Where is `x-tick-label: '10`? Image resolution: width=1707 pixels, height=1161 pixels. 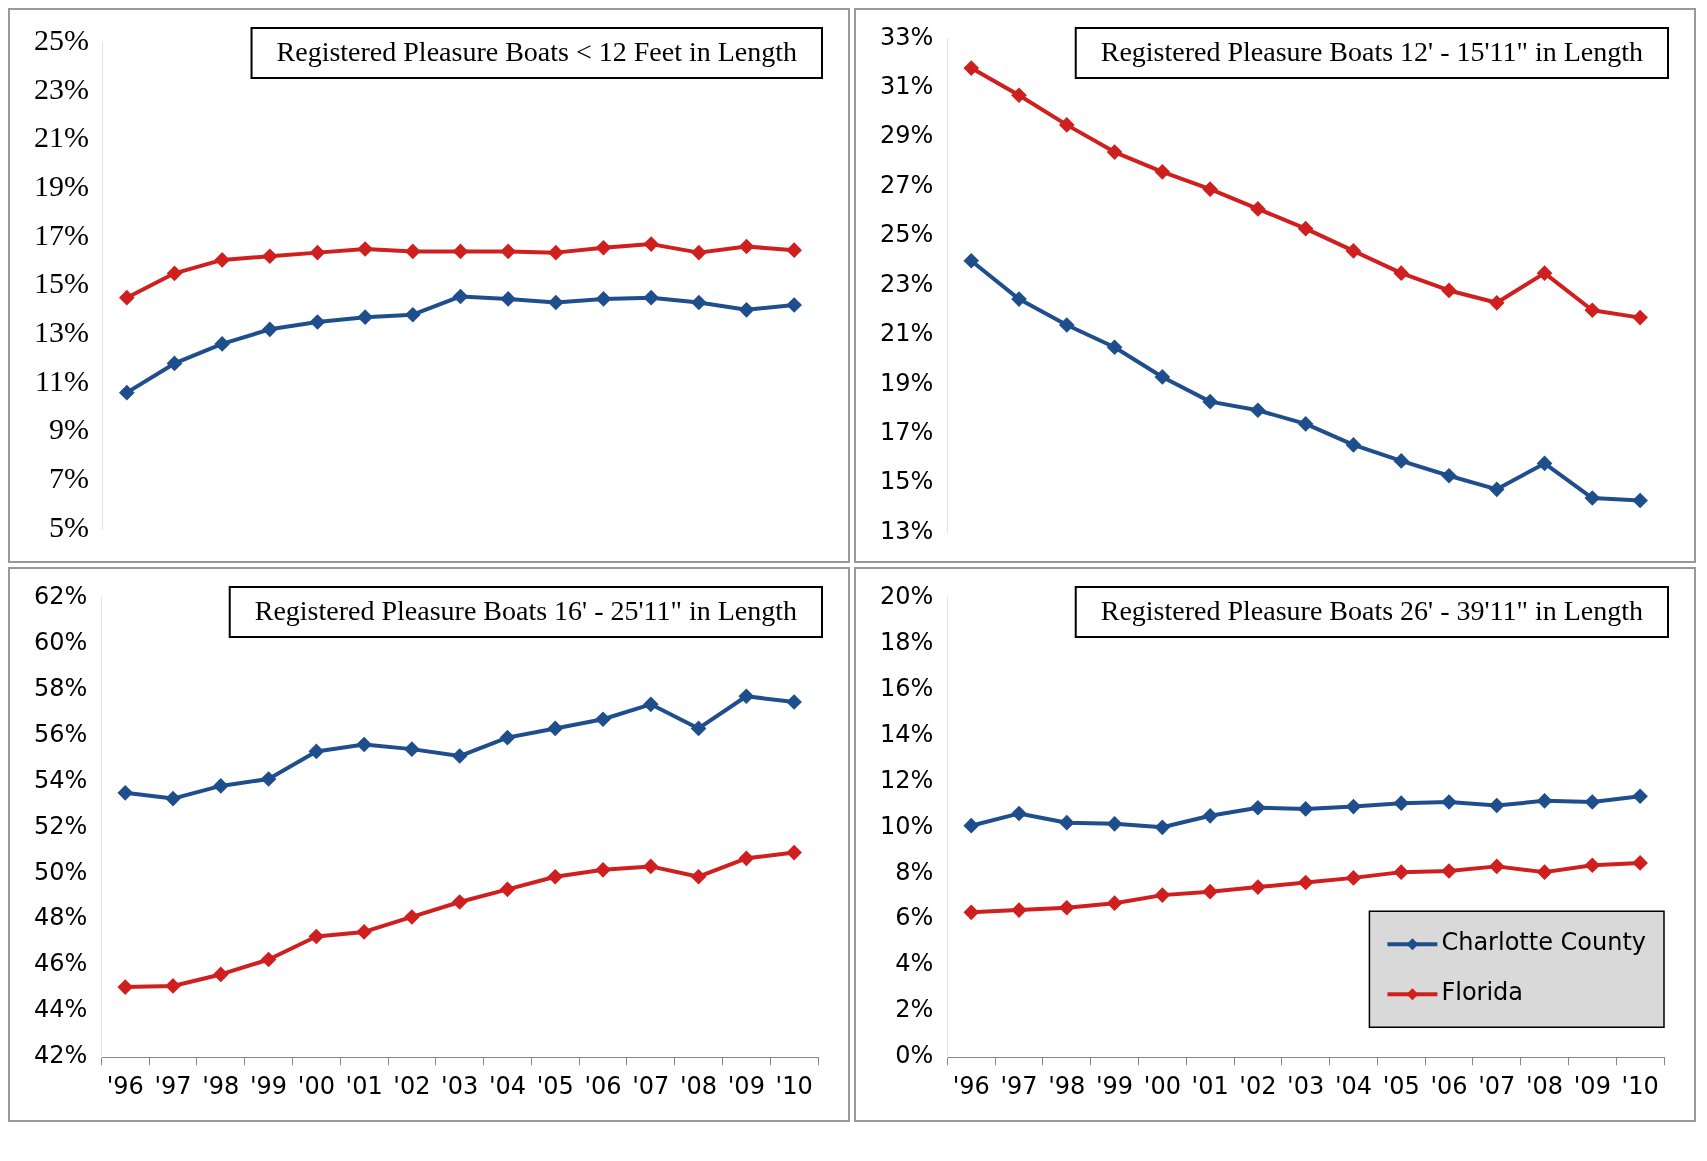 x-tick-label: '10 is located at coordinates (794, 1085).